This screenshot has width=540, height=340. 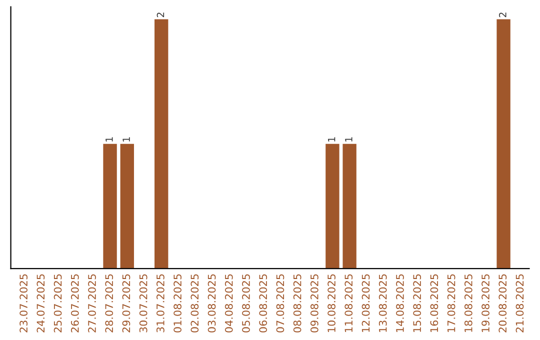 What do you see at coordinates (178, 303) in the screenshot?
I see `x-tick-label: 01.08.2025` at bounding box center [178, 303].